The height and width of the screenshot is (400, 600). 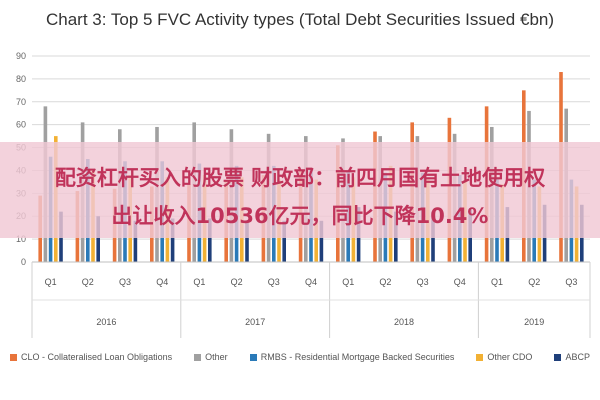 I want to click on legend-item: Other CDO, so click(x=504, y=357).